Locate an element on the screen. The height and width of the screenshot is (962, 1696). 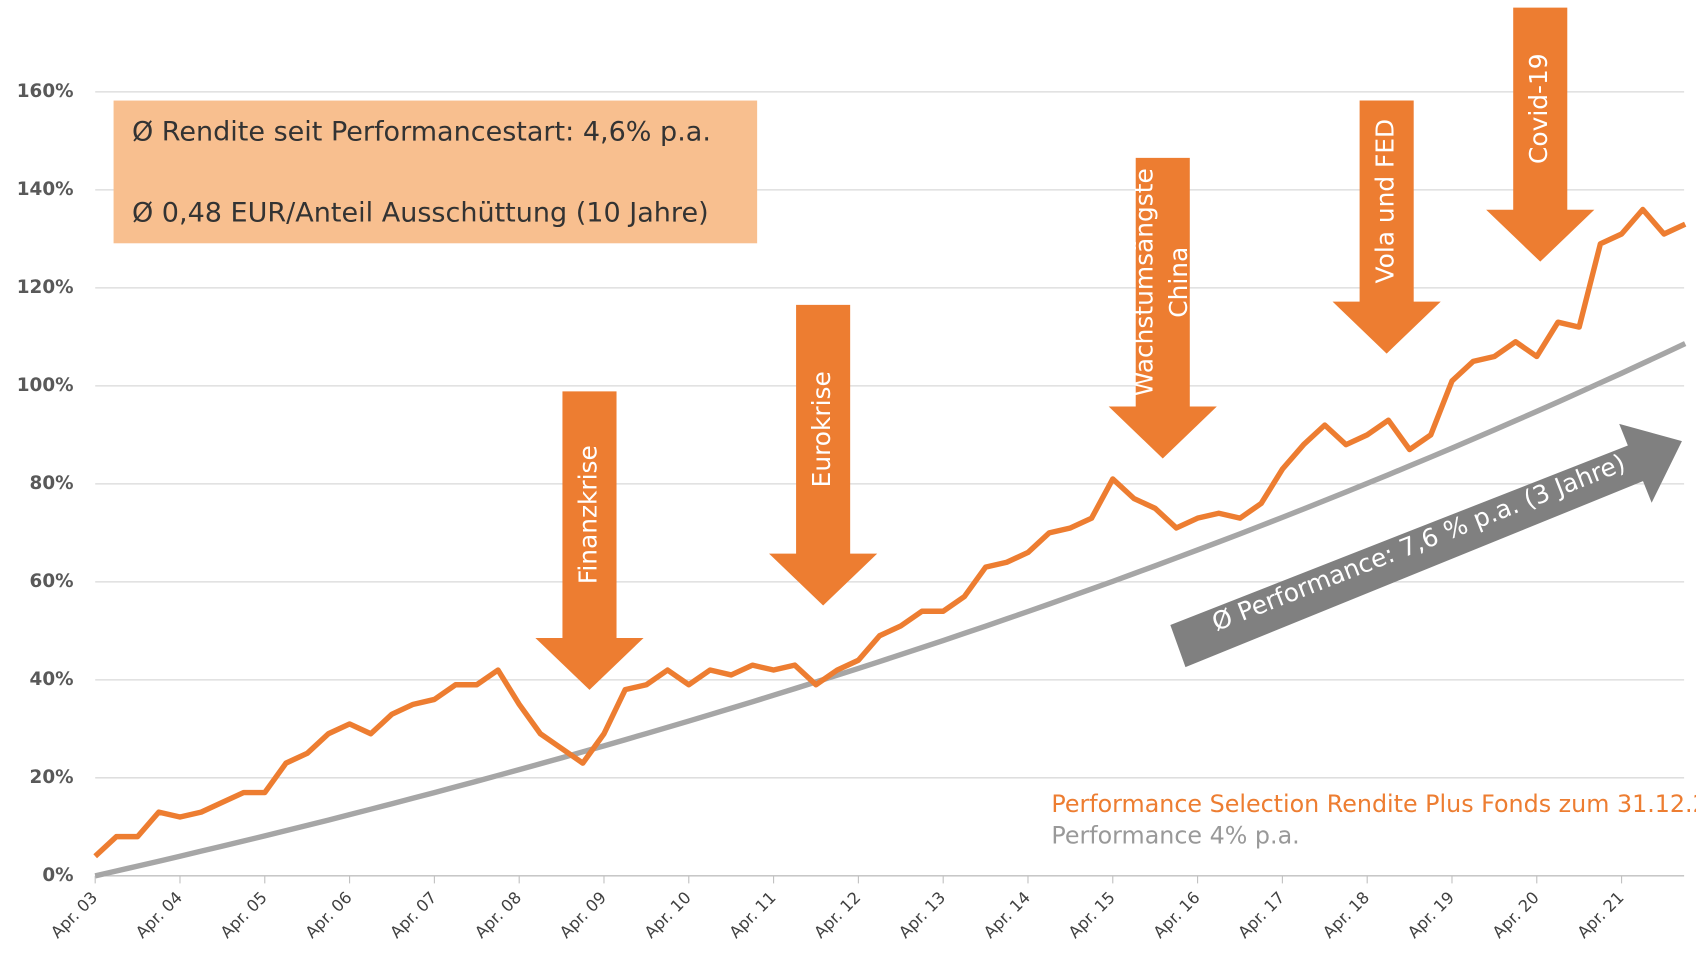
x-tick-label: Apr. 14 is located at coordinates (1007, 915).